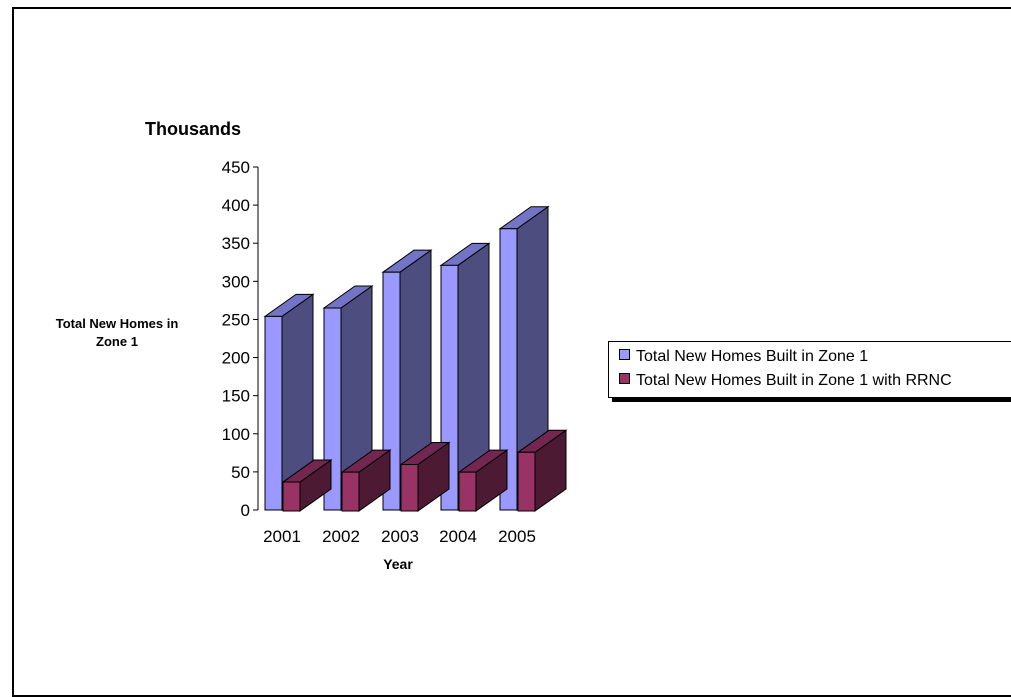  I want to click on y-tick-label: 150, so click(236, 396).